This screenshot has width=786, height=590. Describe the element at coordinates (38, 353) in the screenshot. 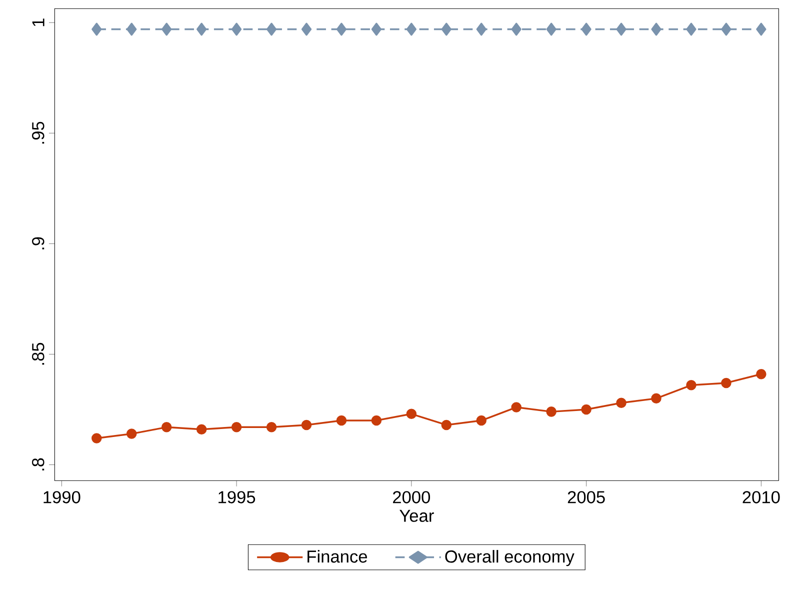

I see `y-tick-label: .85` at that location.